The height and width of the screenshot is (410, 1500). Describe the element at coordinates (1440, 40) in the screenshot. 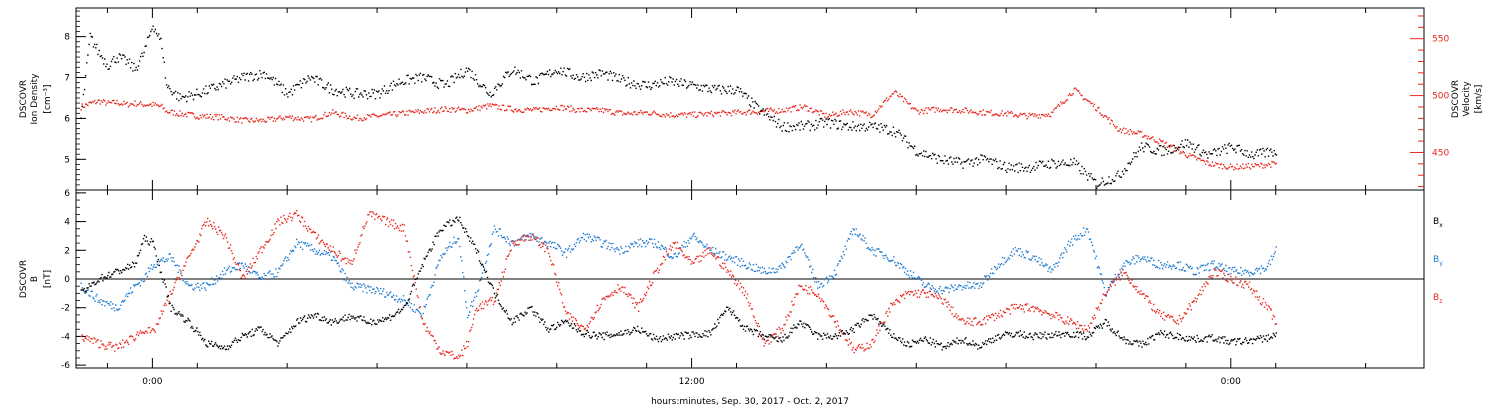

I see `velocity-tick-label: 550` at that location.